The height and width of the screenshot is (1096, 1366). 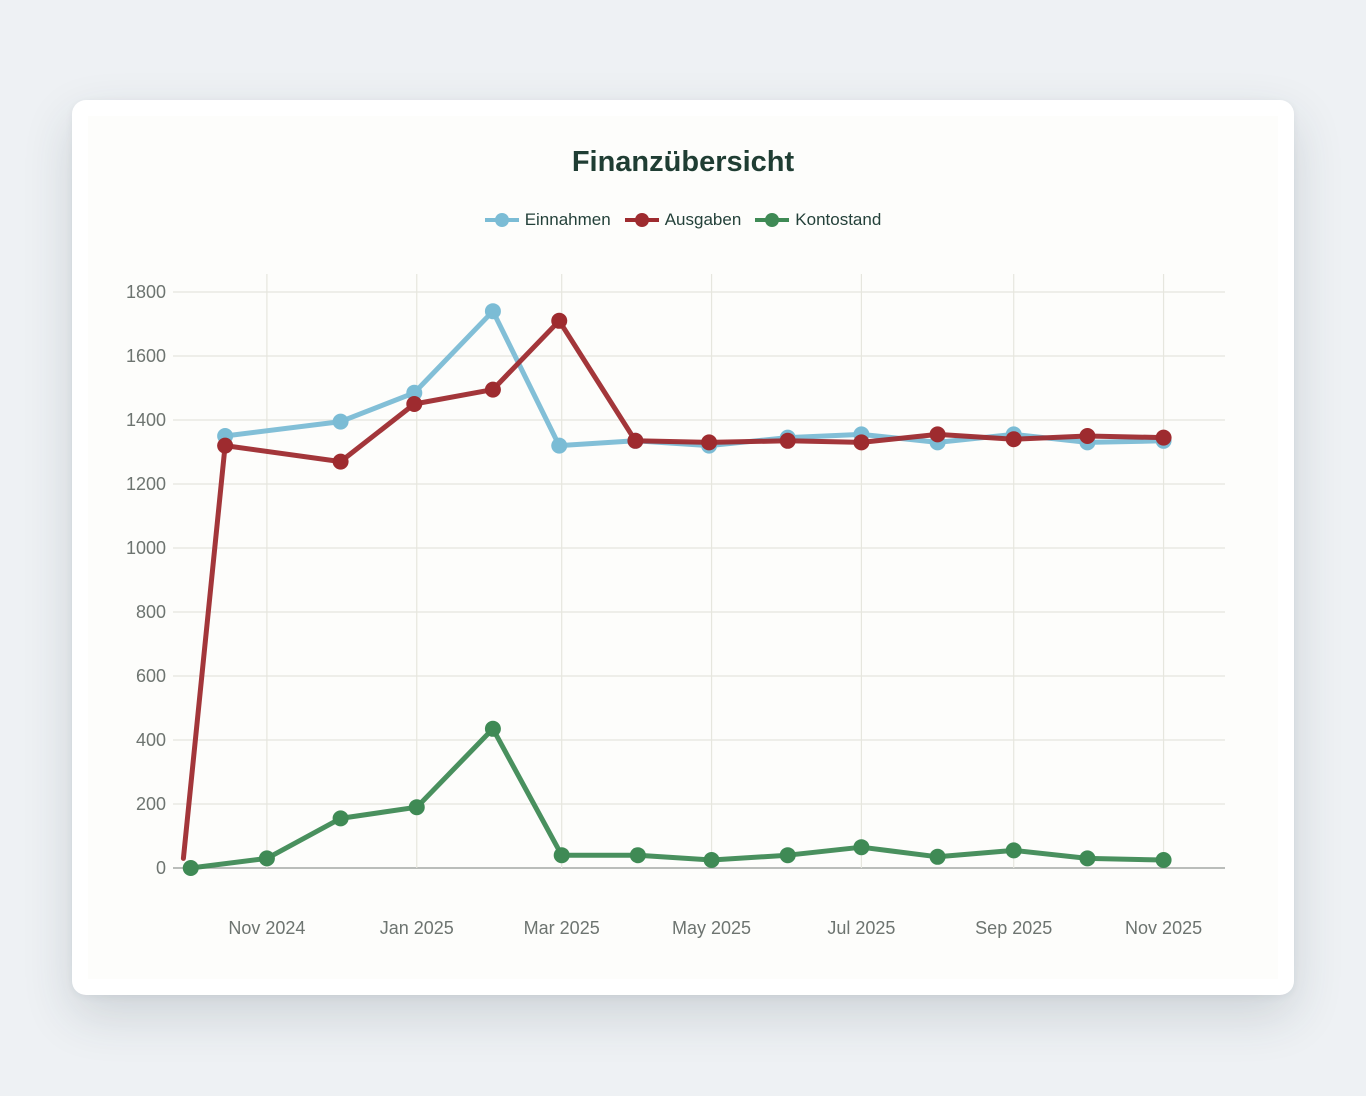 I want to click on x-tick-label: Jul 2025, so click(x=861, y=928).